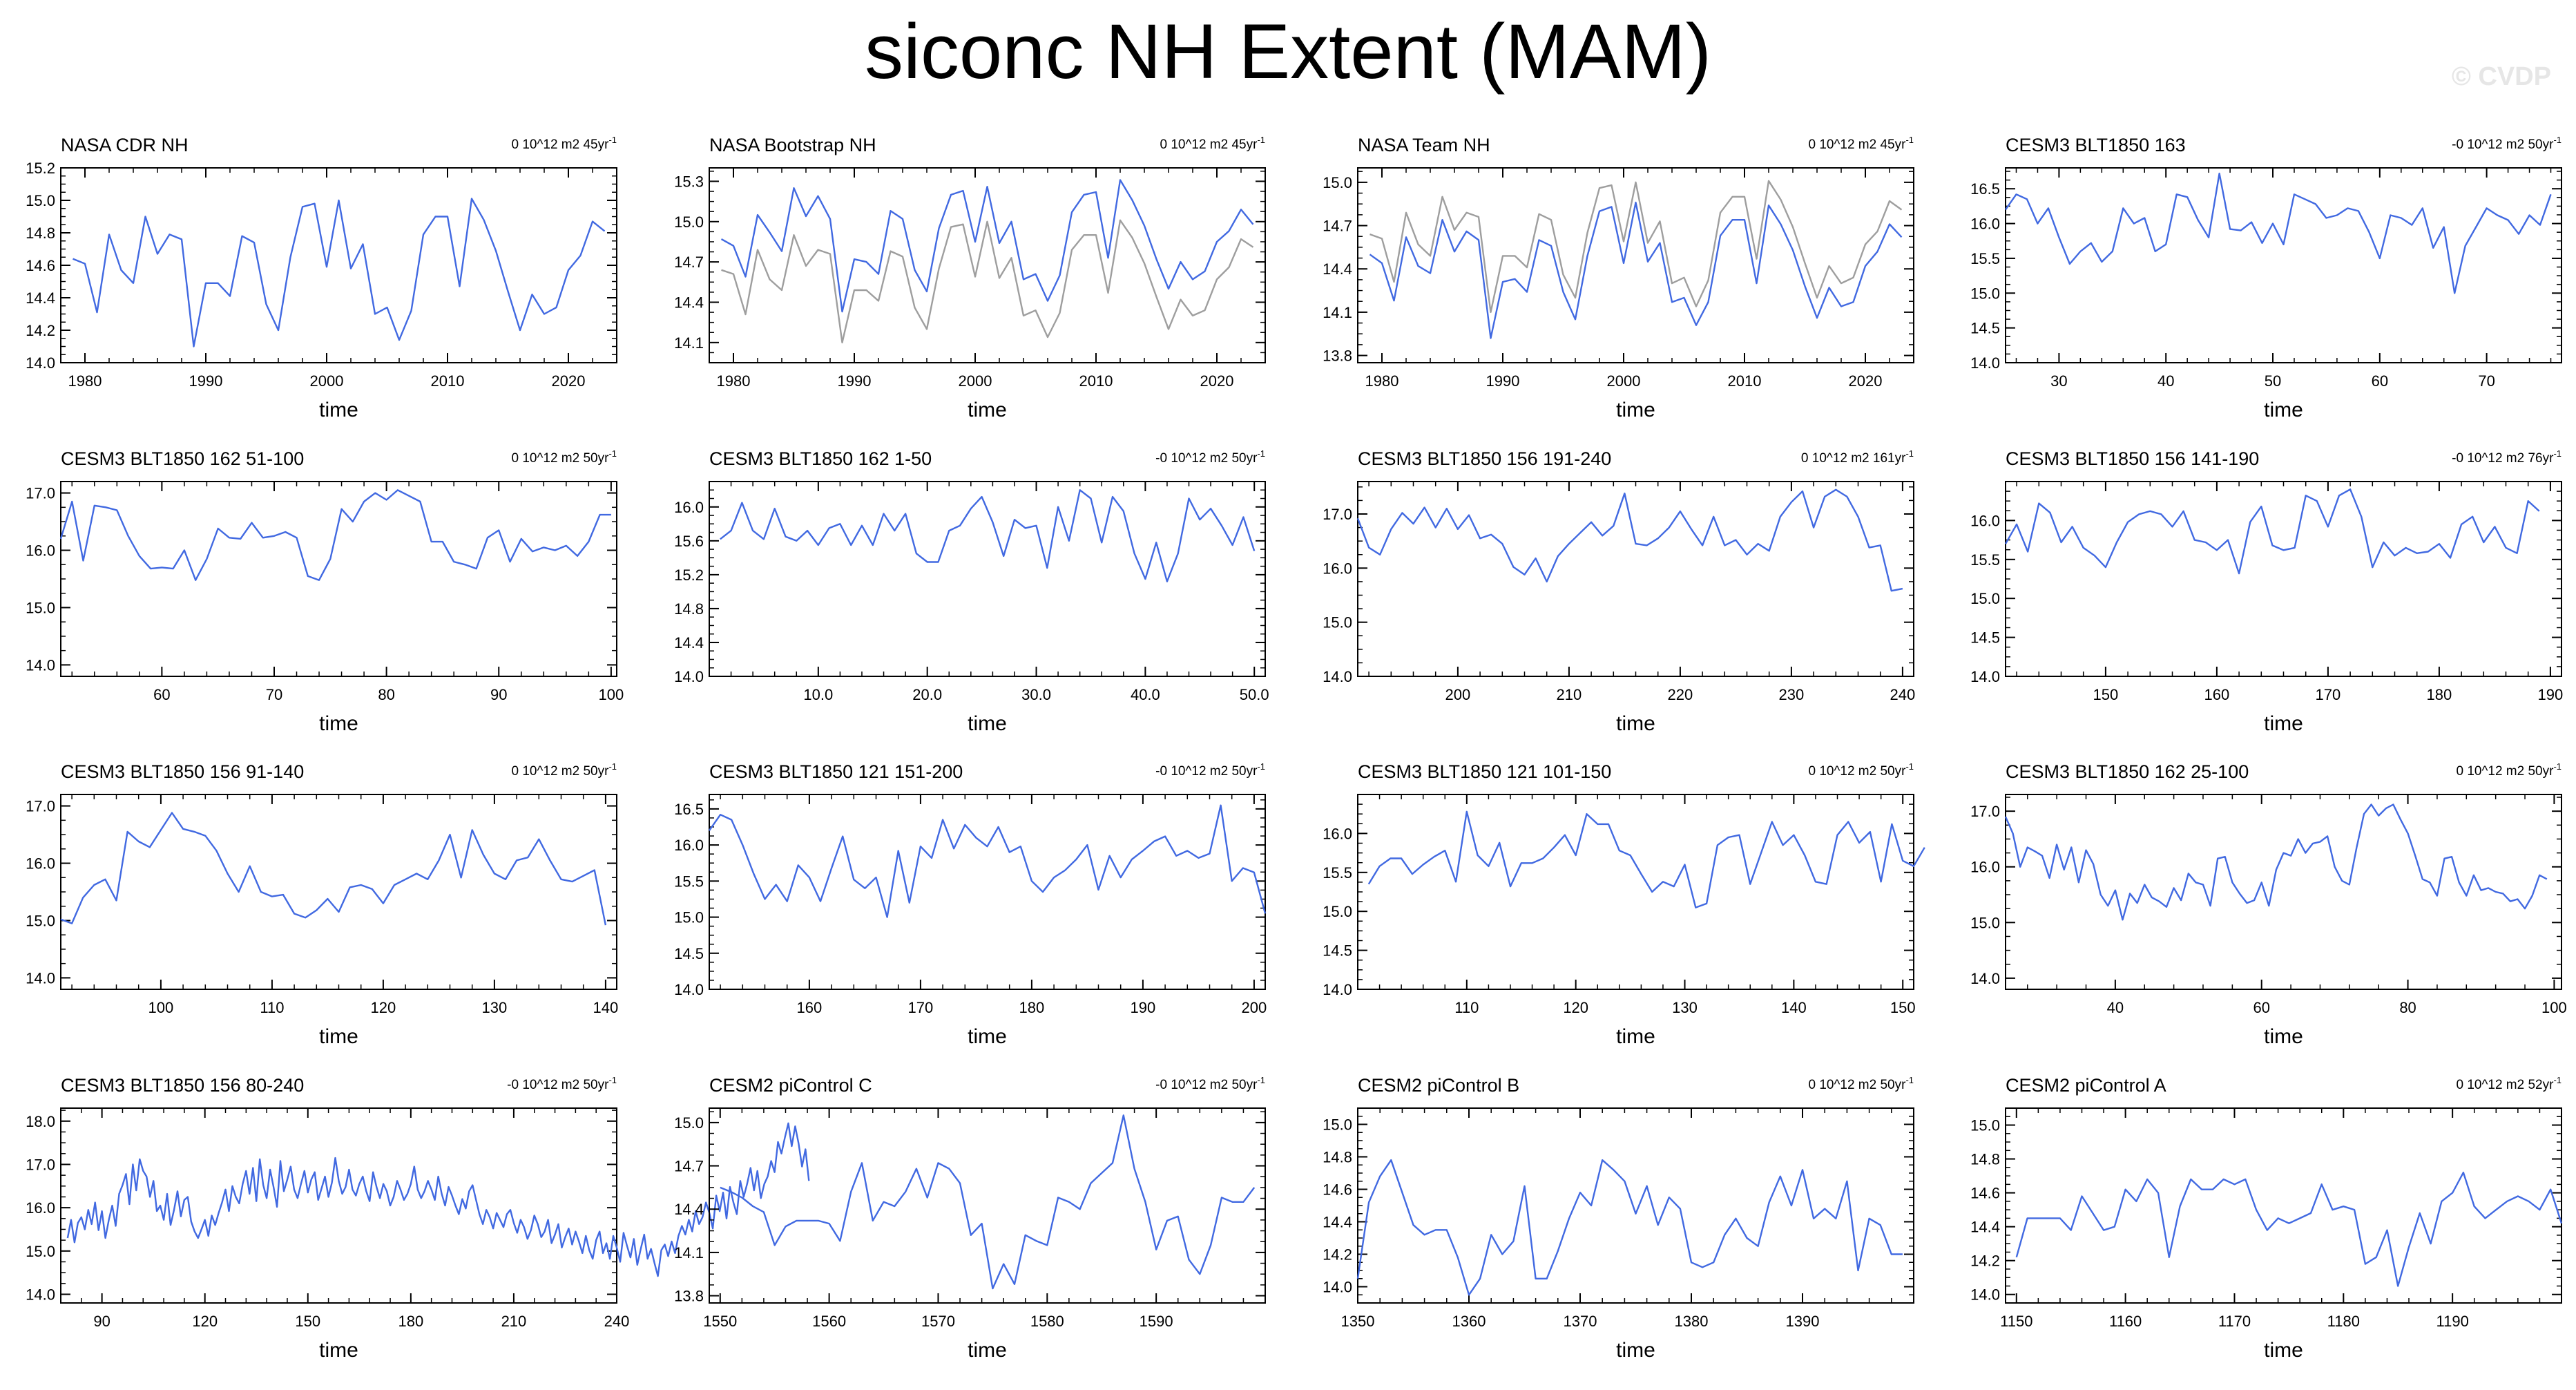 This screenshot has height=1390, width=2576. I want to click on x-tick-label: 190, so click(2551, 694).